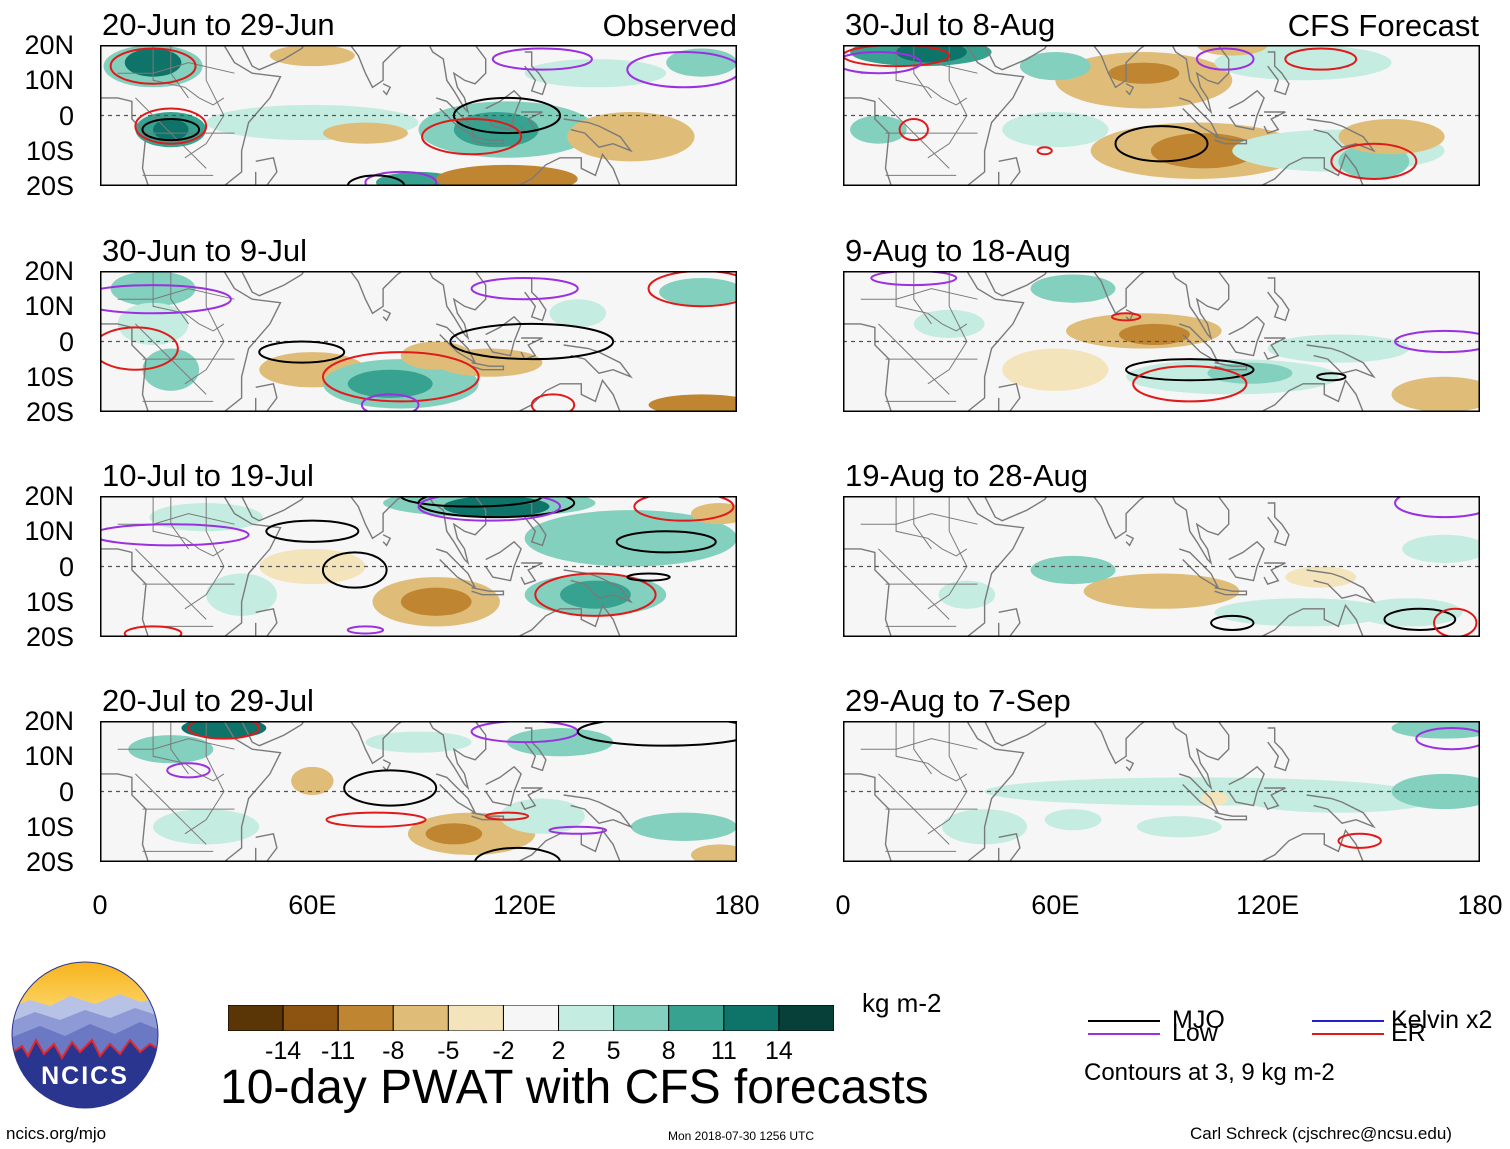 The height and width of the screenshot is (1149, 1510). Describe the element at coordinates (958, 700) in the screenshot. I see `panel-title-forecast: 29-Aug to 7-Sep` at that location.